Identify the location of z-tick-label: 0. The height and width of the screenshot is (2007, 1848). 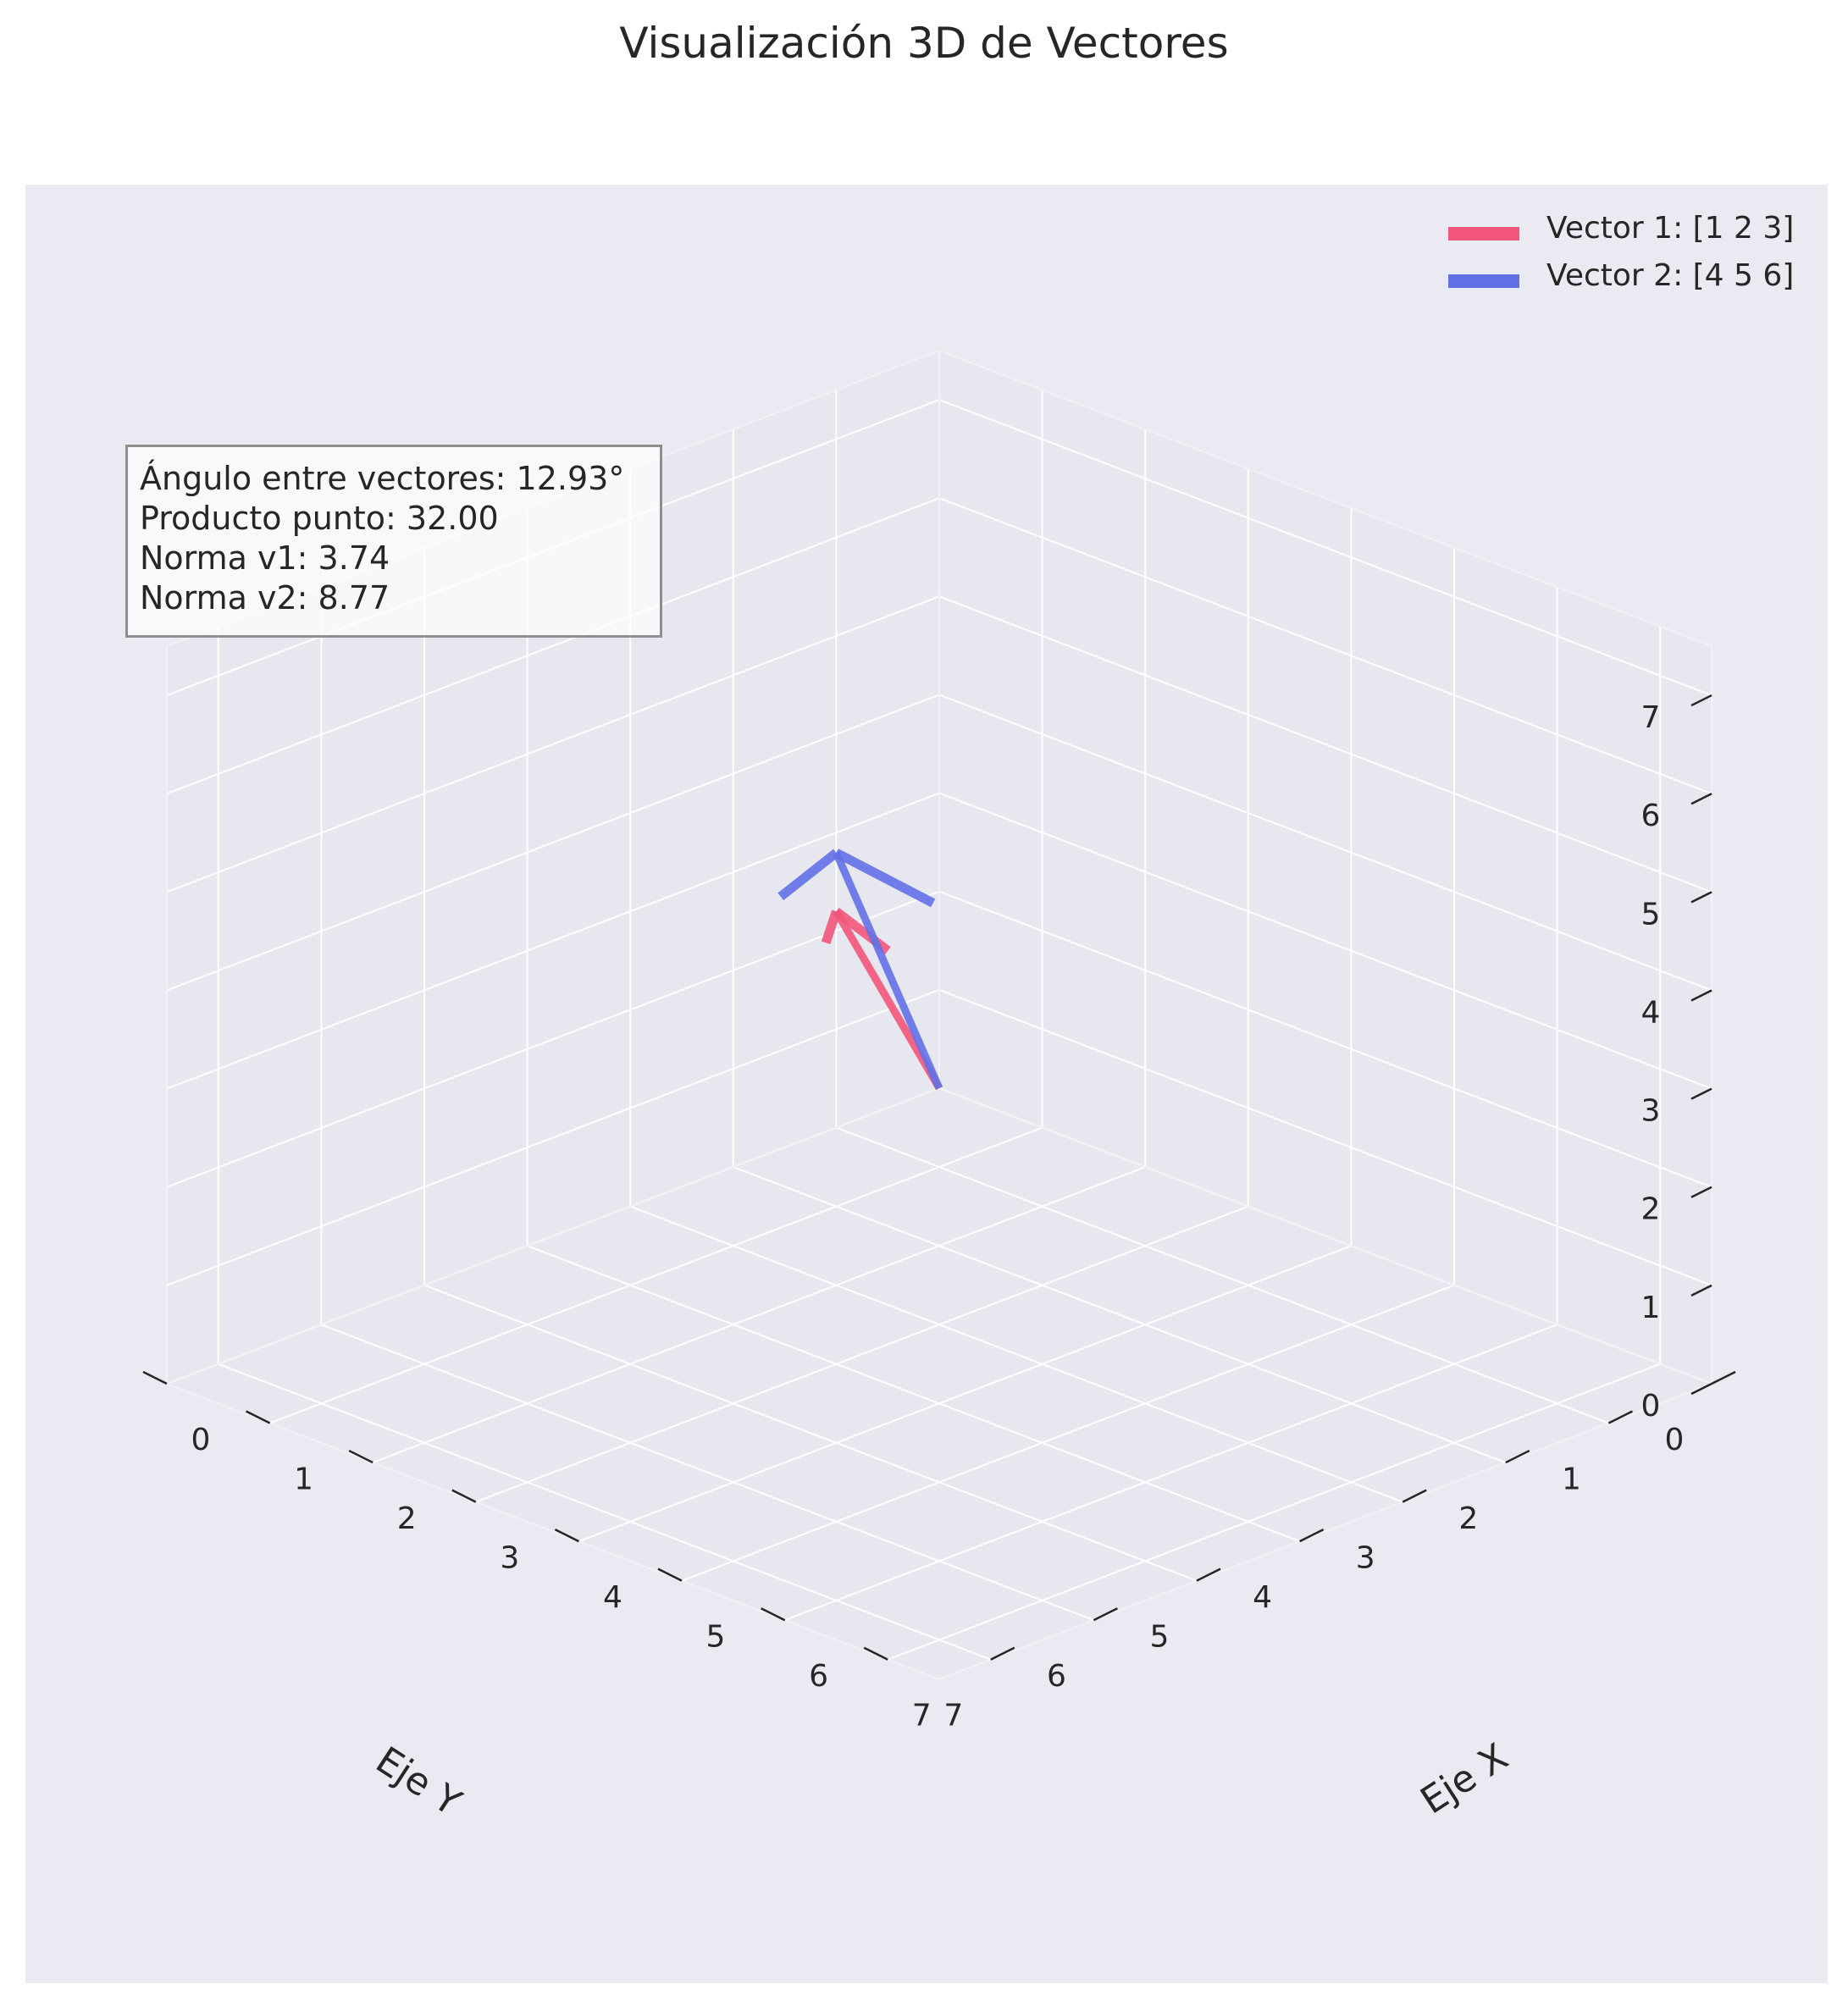
(1651, 1406).